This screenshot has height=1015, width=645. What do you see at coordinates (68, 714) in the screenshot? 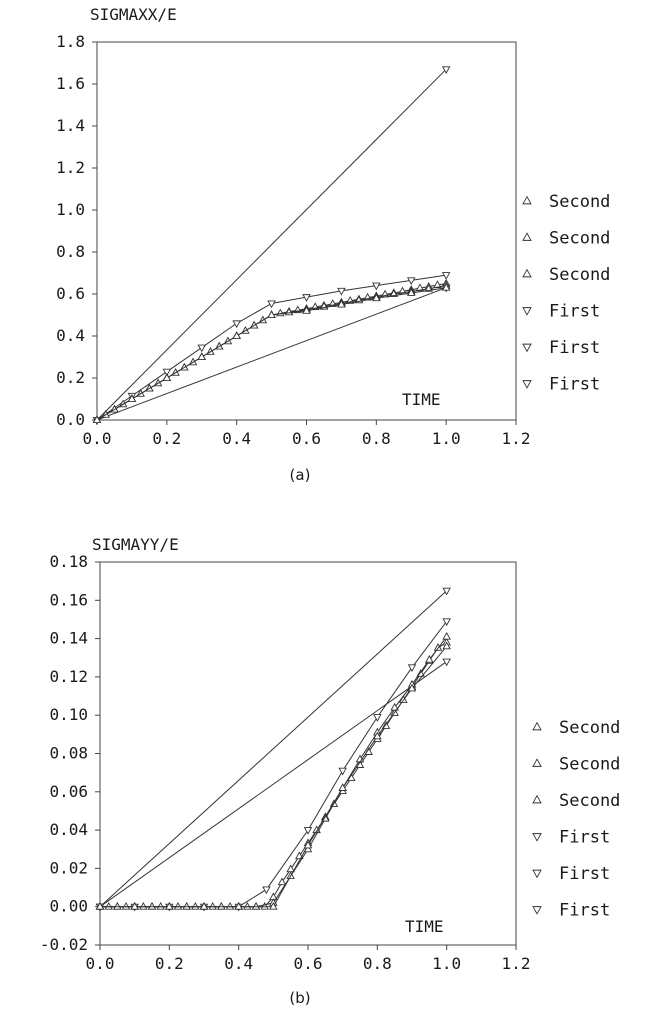
I see `y-tick-label: 0.10` at bounding box center [68, 714].